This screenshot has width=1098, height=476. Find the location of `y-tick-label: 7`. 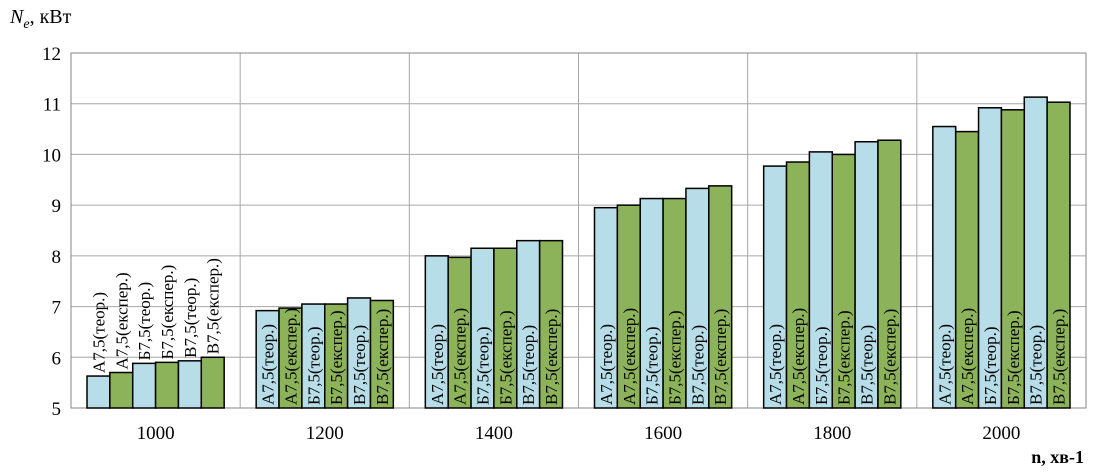

y-tick-label: 7 is located at coordinates (57, 308).